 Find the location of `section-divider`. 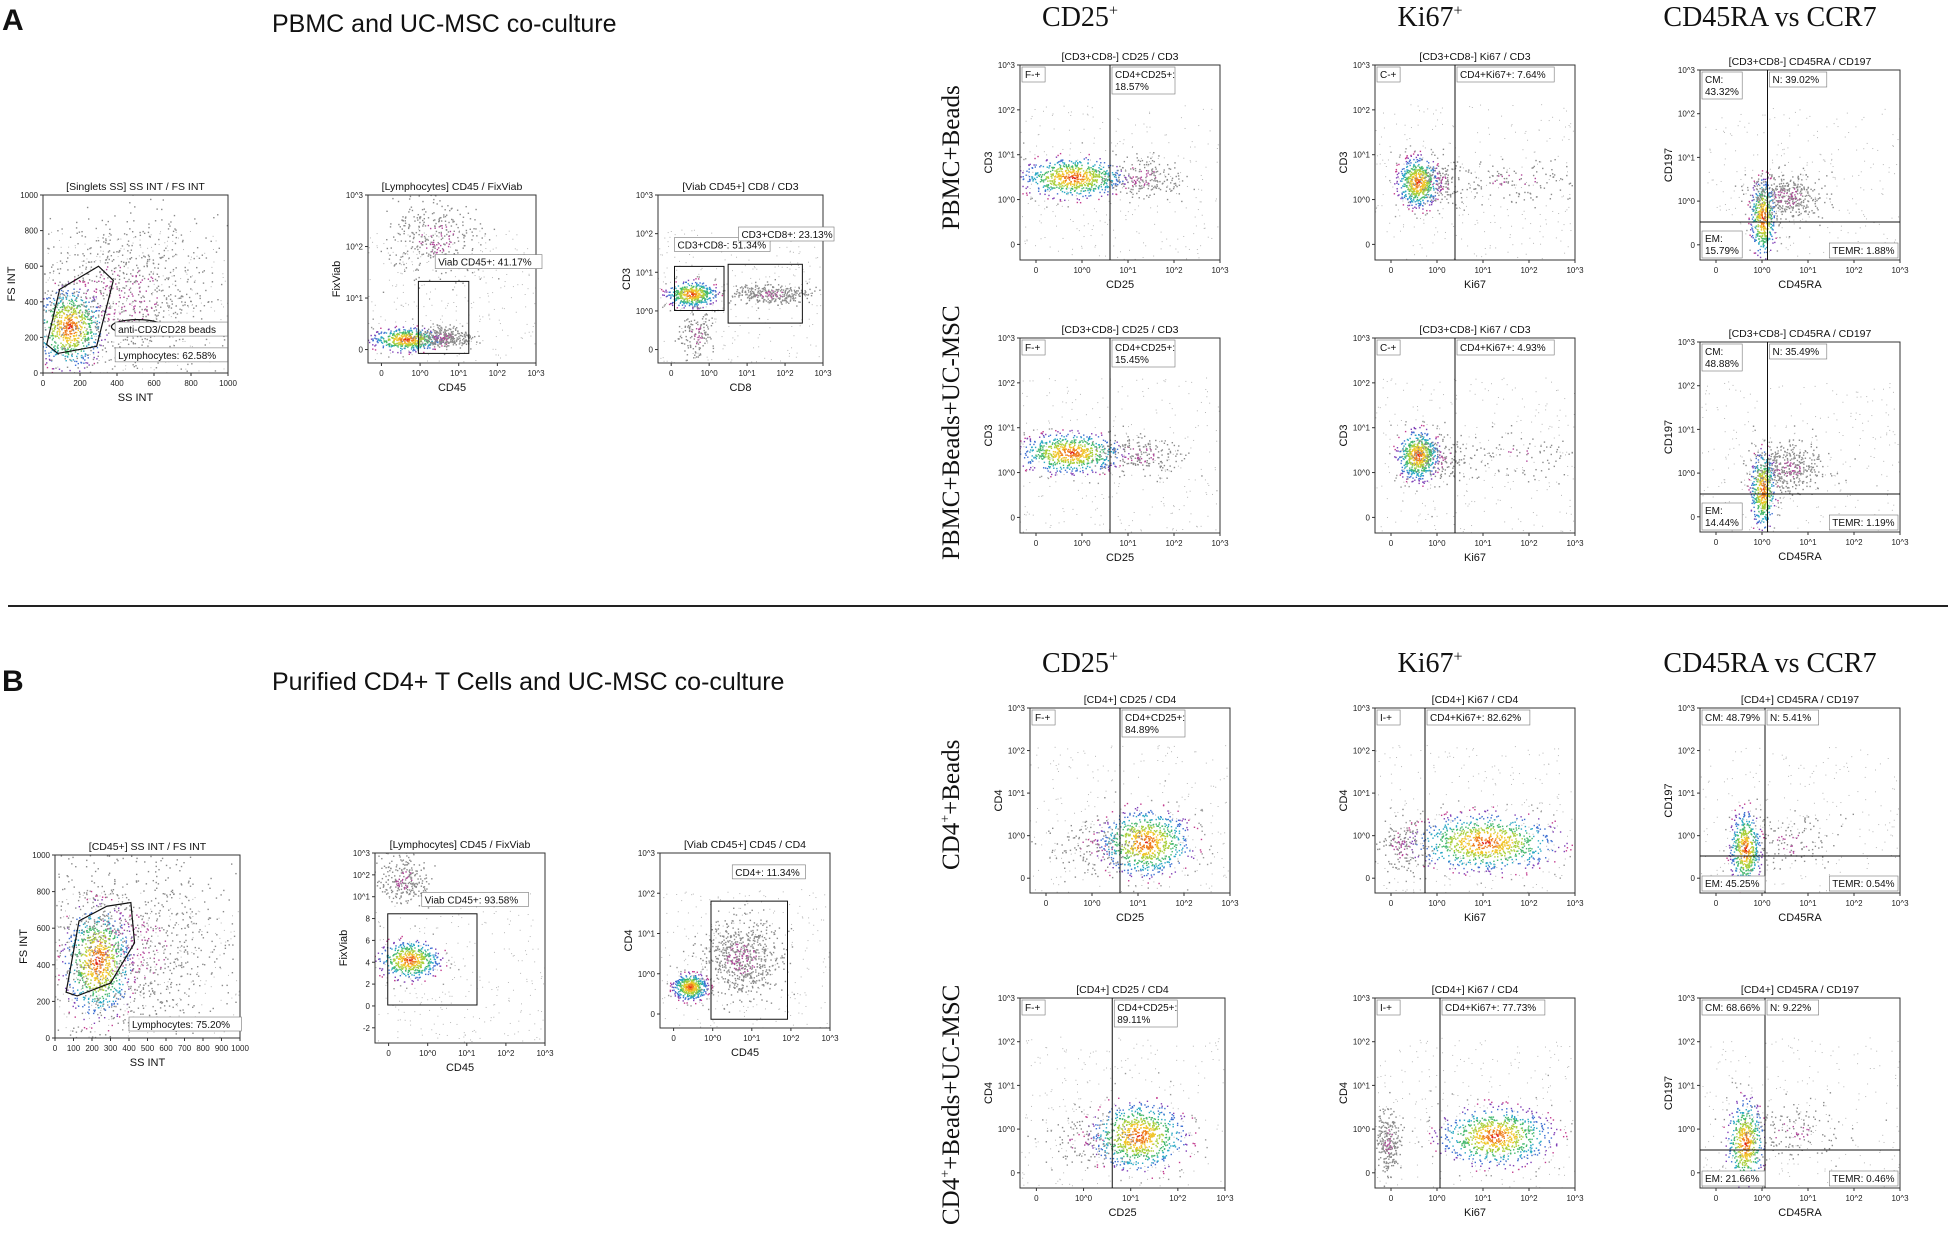

section-divider is located at coordinates (978, 606).